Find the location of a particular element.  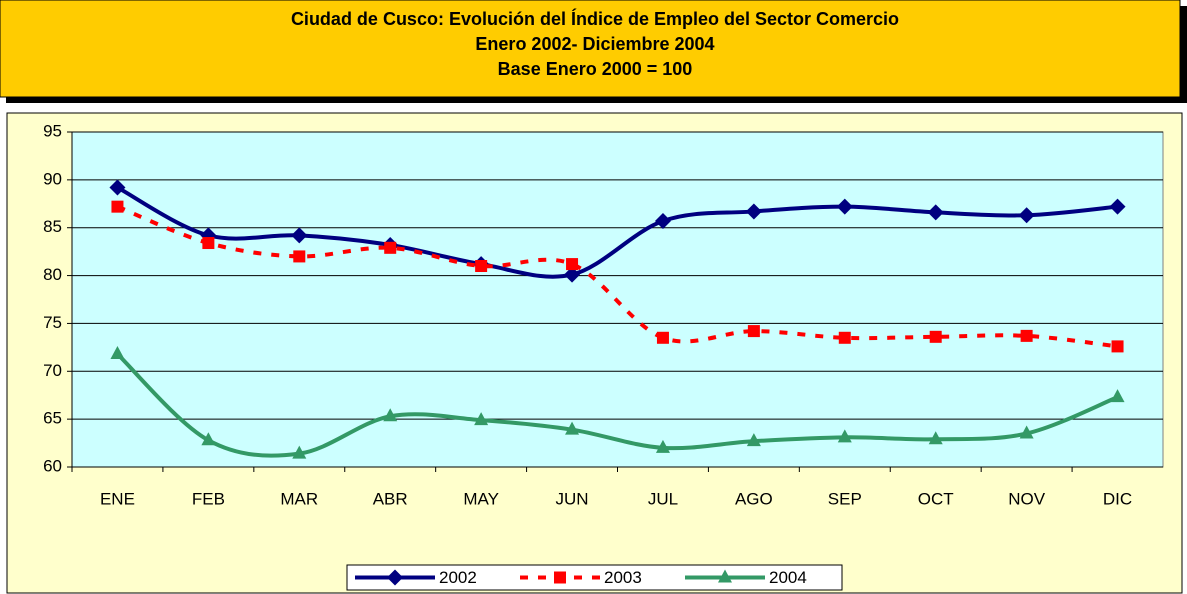

x-tick-label: AGO is located at coordinates (754, 498).